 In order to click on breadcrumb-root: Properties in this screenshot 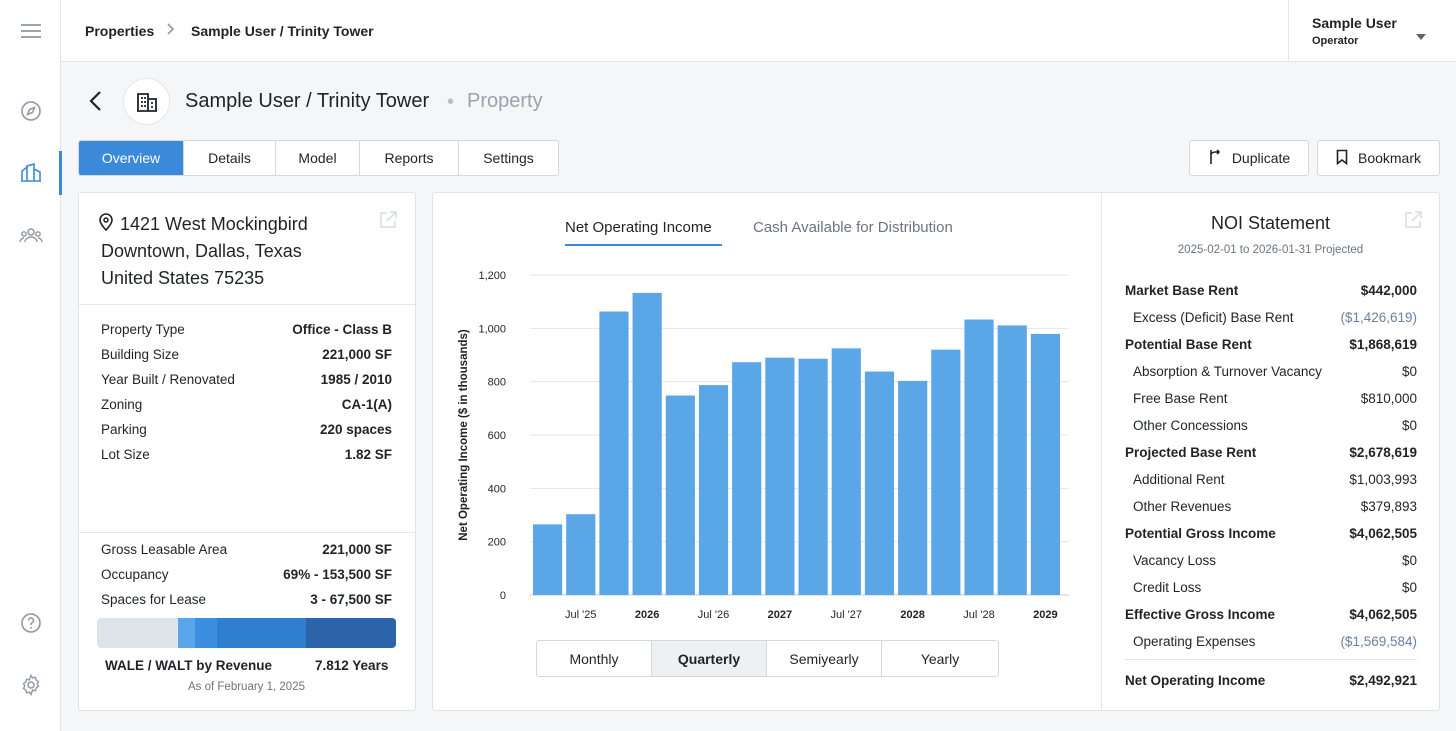, I will do `click(120, 31)`.